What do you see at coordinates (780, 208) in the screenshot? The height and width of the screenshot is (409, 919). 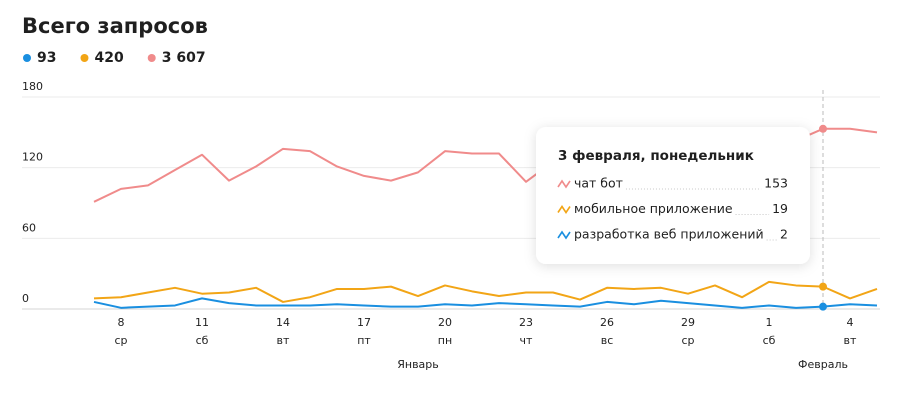 I see `tooltip-value: 19` at bounding box center [780, 208].